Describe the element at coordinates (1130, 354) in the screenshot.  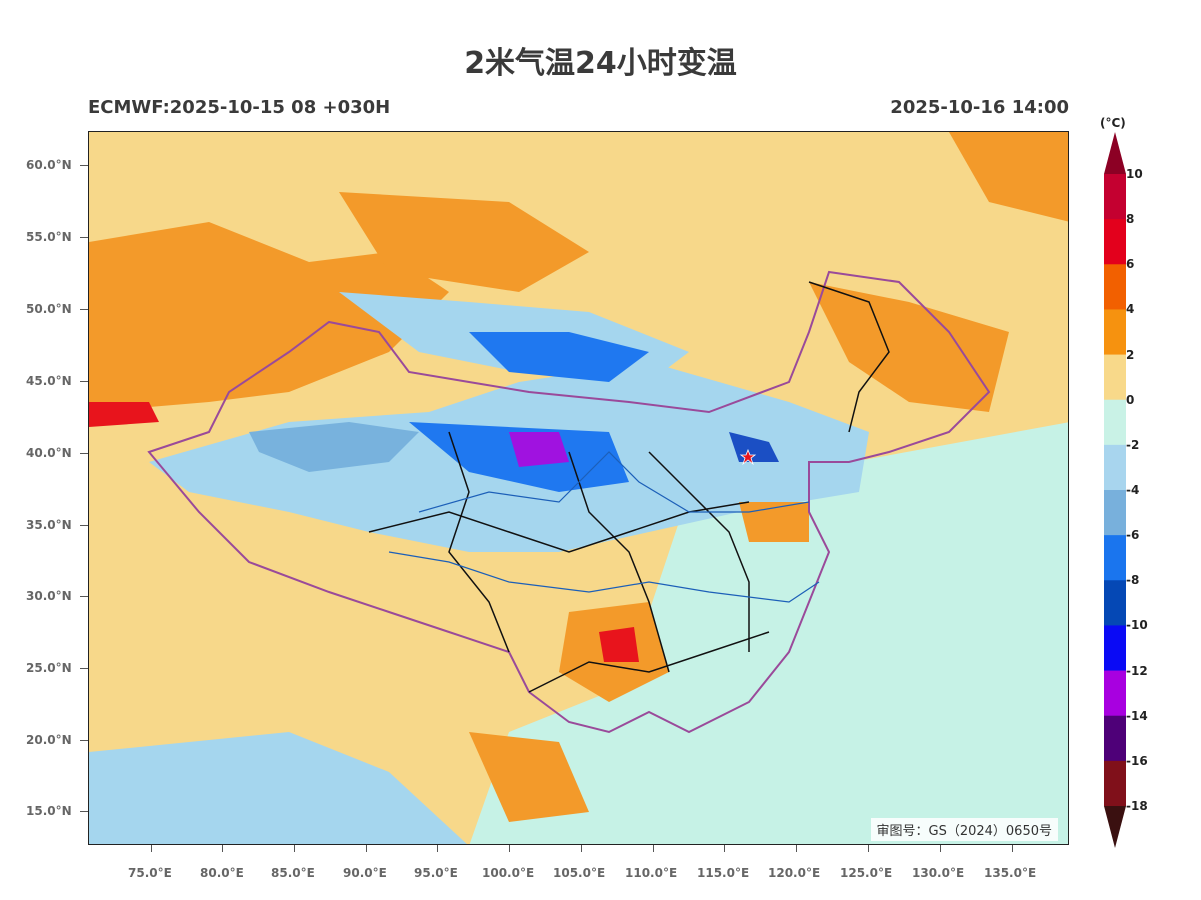
I see `colorbar-tick-label: 2` at that location.